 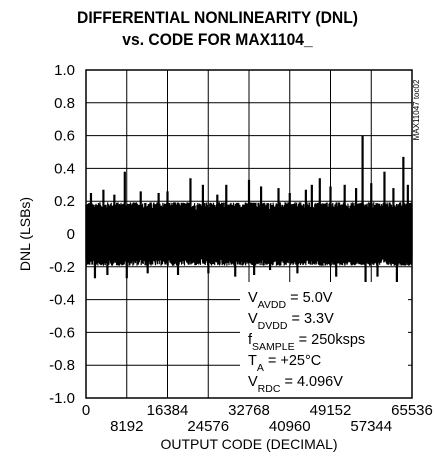 What do you see at coordinates (62, 267) in the screenshot?
I see `y-tick-label: -0.2` at bounding box center [62, 267].